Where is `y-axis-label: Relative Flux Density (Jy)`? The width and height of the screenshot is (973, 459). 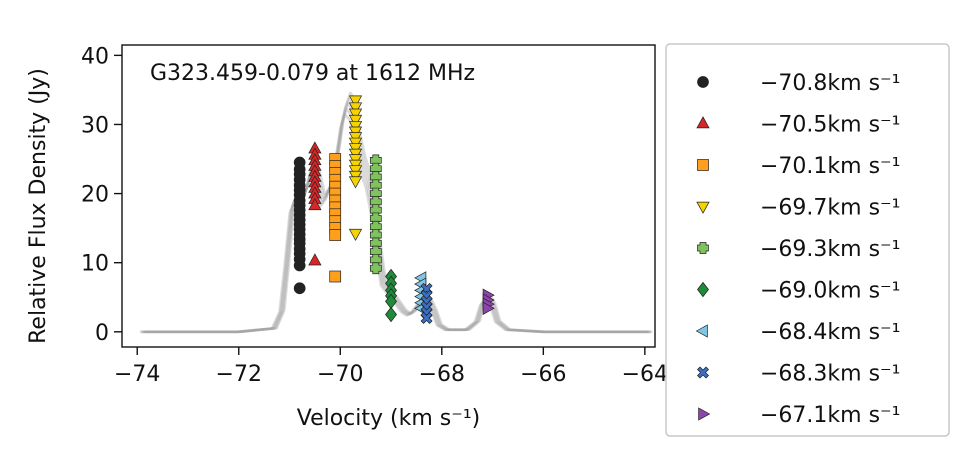 y-axis-label: Relative Flux Density (Jy) is located at coordinates (38, 206).